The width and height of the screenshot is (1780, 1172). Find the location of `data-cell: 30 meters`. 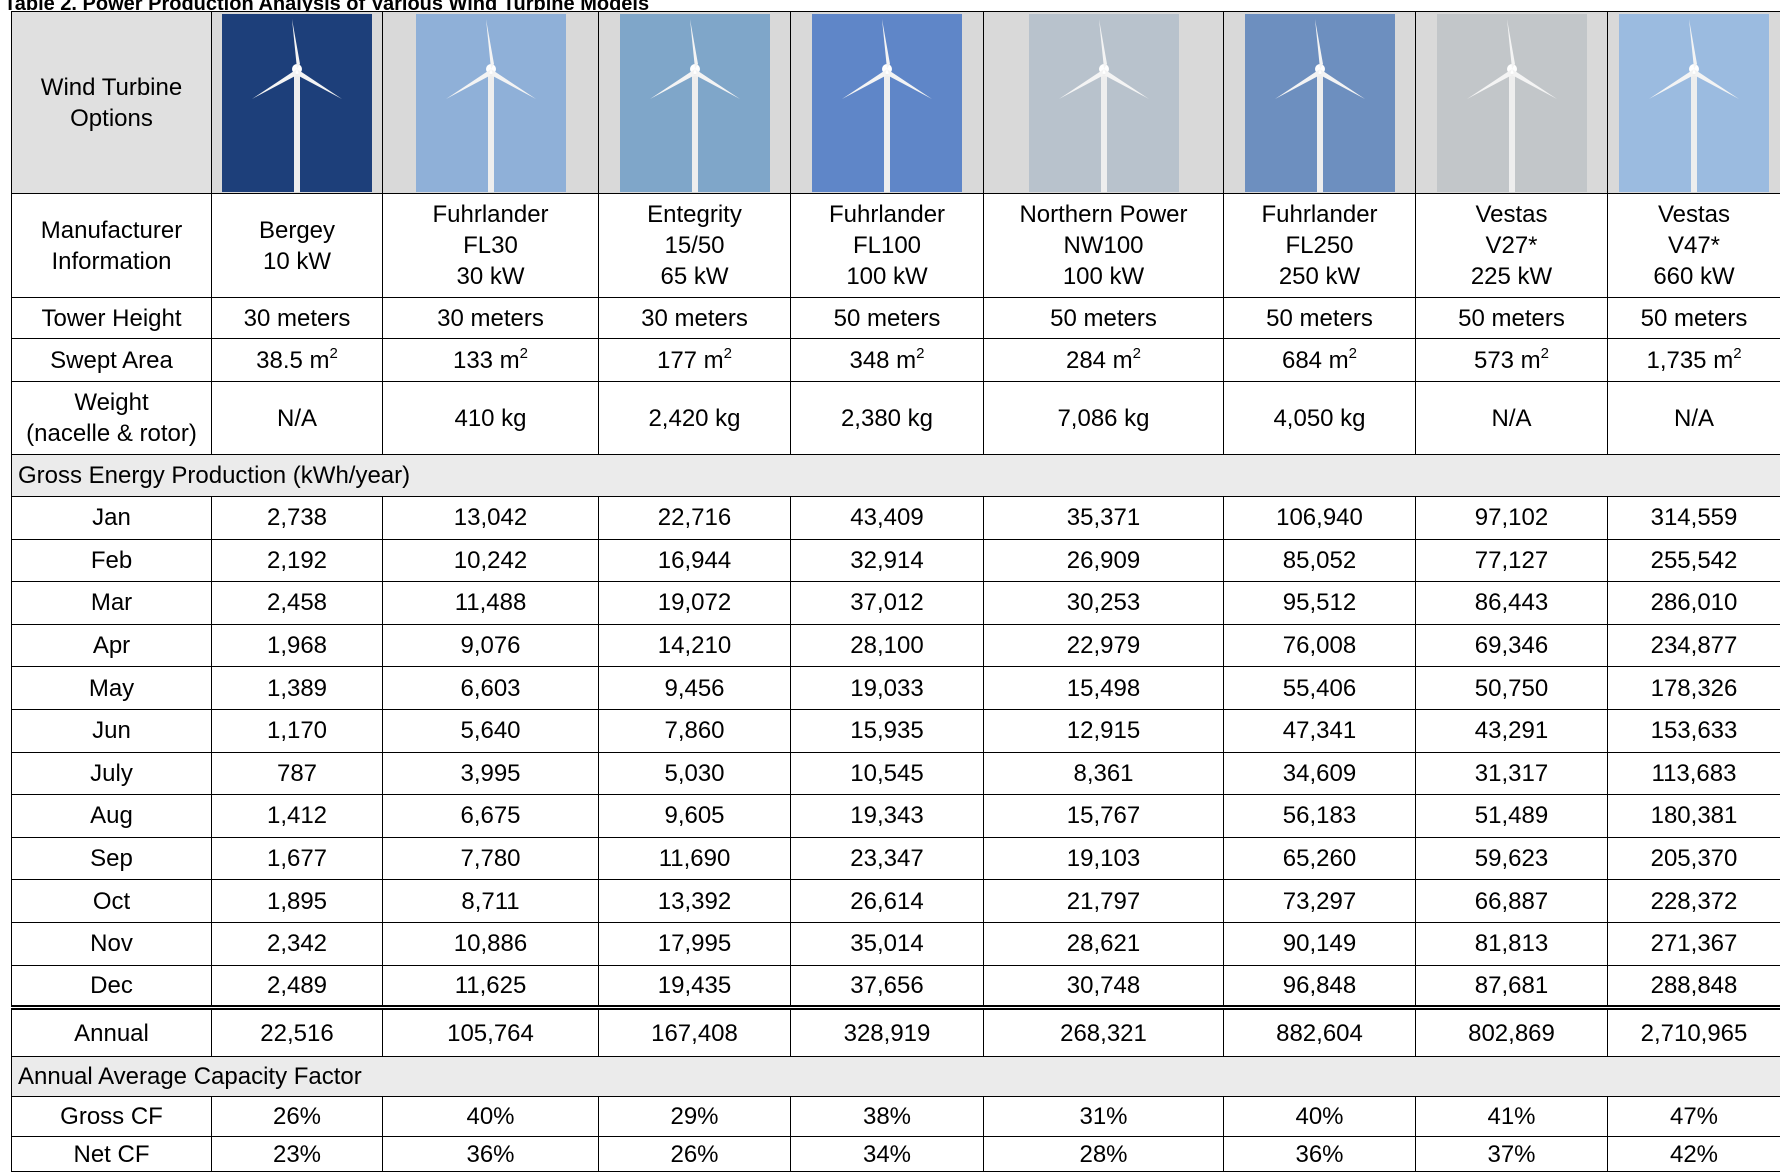

data-cell: 30 meters is located at coordinates (297, 318).